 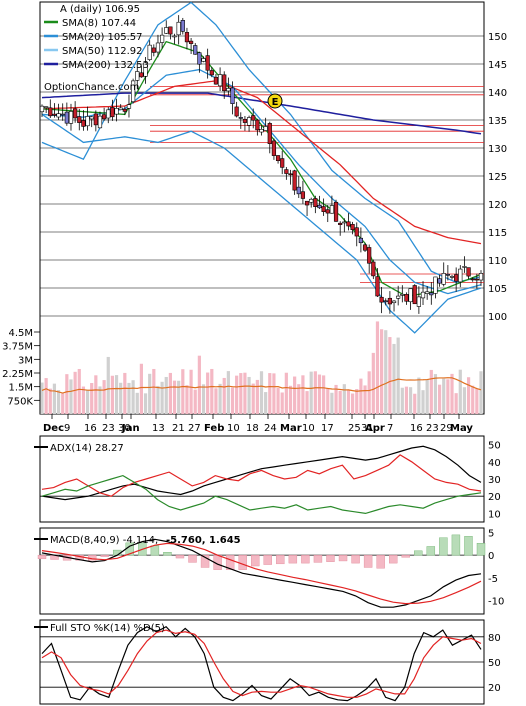 I want to click on stochastic-gridlines, so click(x=262, y=662).